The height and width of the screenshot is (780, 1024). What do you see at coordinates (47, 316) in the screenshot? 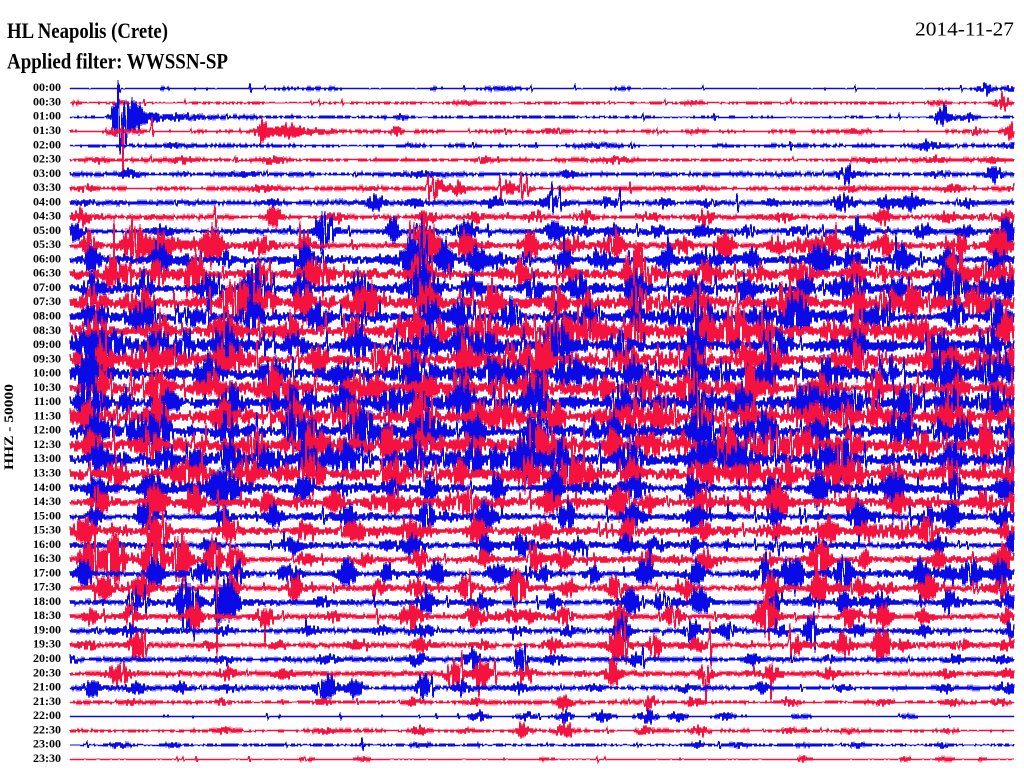
I see `svg-text: 08:00` at bounding box center [47, 316].